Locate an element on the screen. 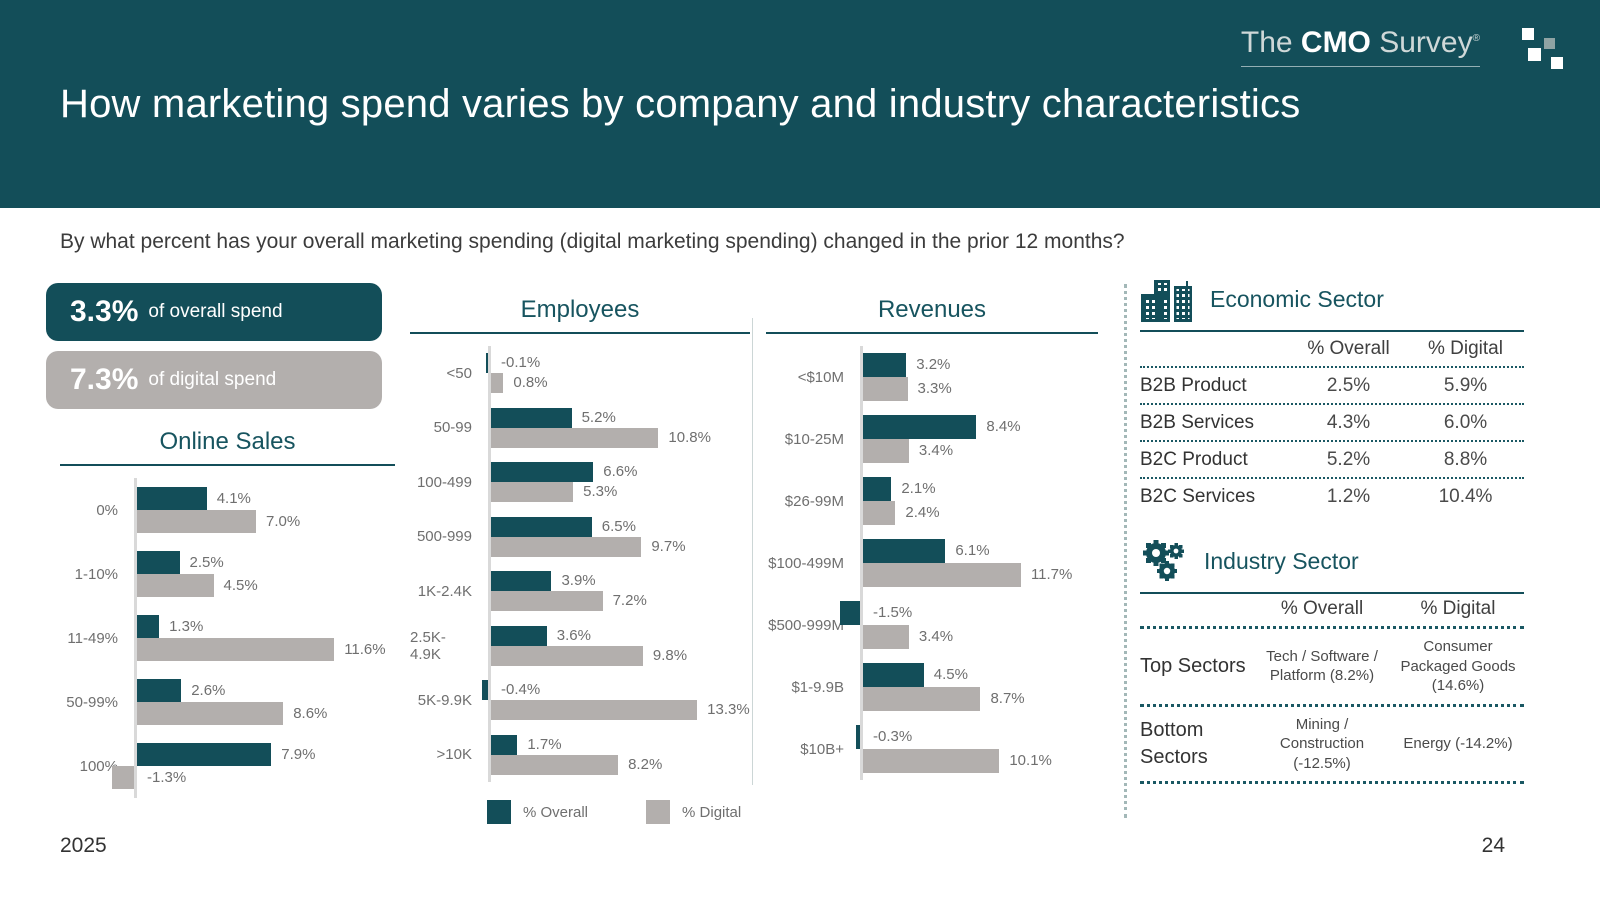 The width and height of the screenshot is (1600, 900). bar-value-label: 11.6% is located at coordinates (365, 649).